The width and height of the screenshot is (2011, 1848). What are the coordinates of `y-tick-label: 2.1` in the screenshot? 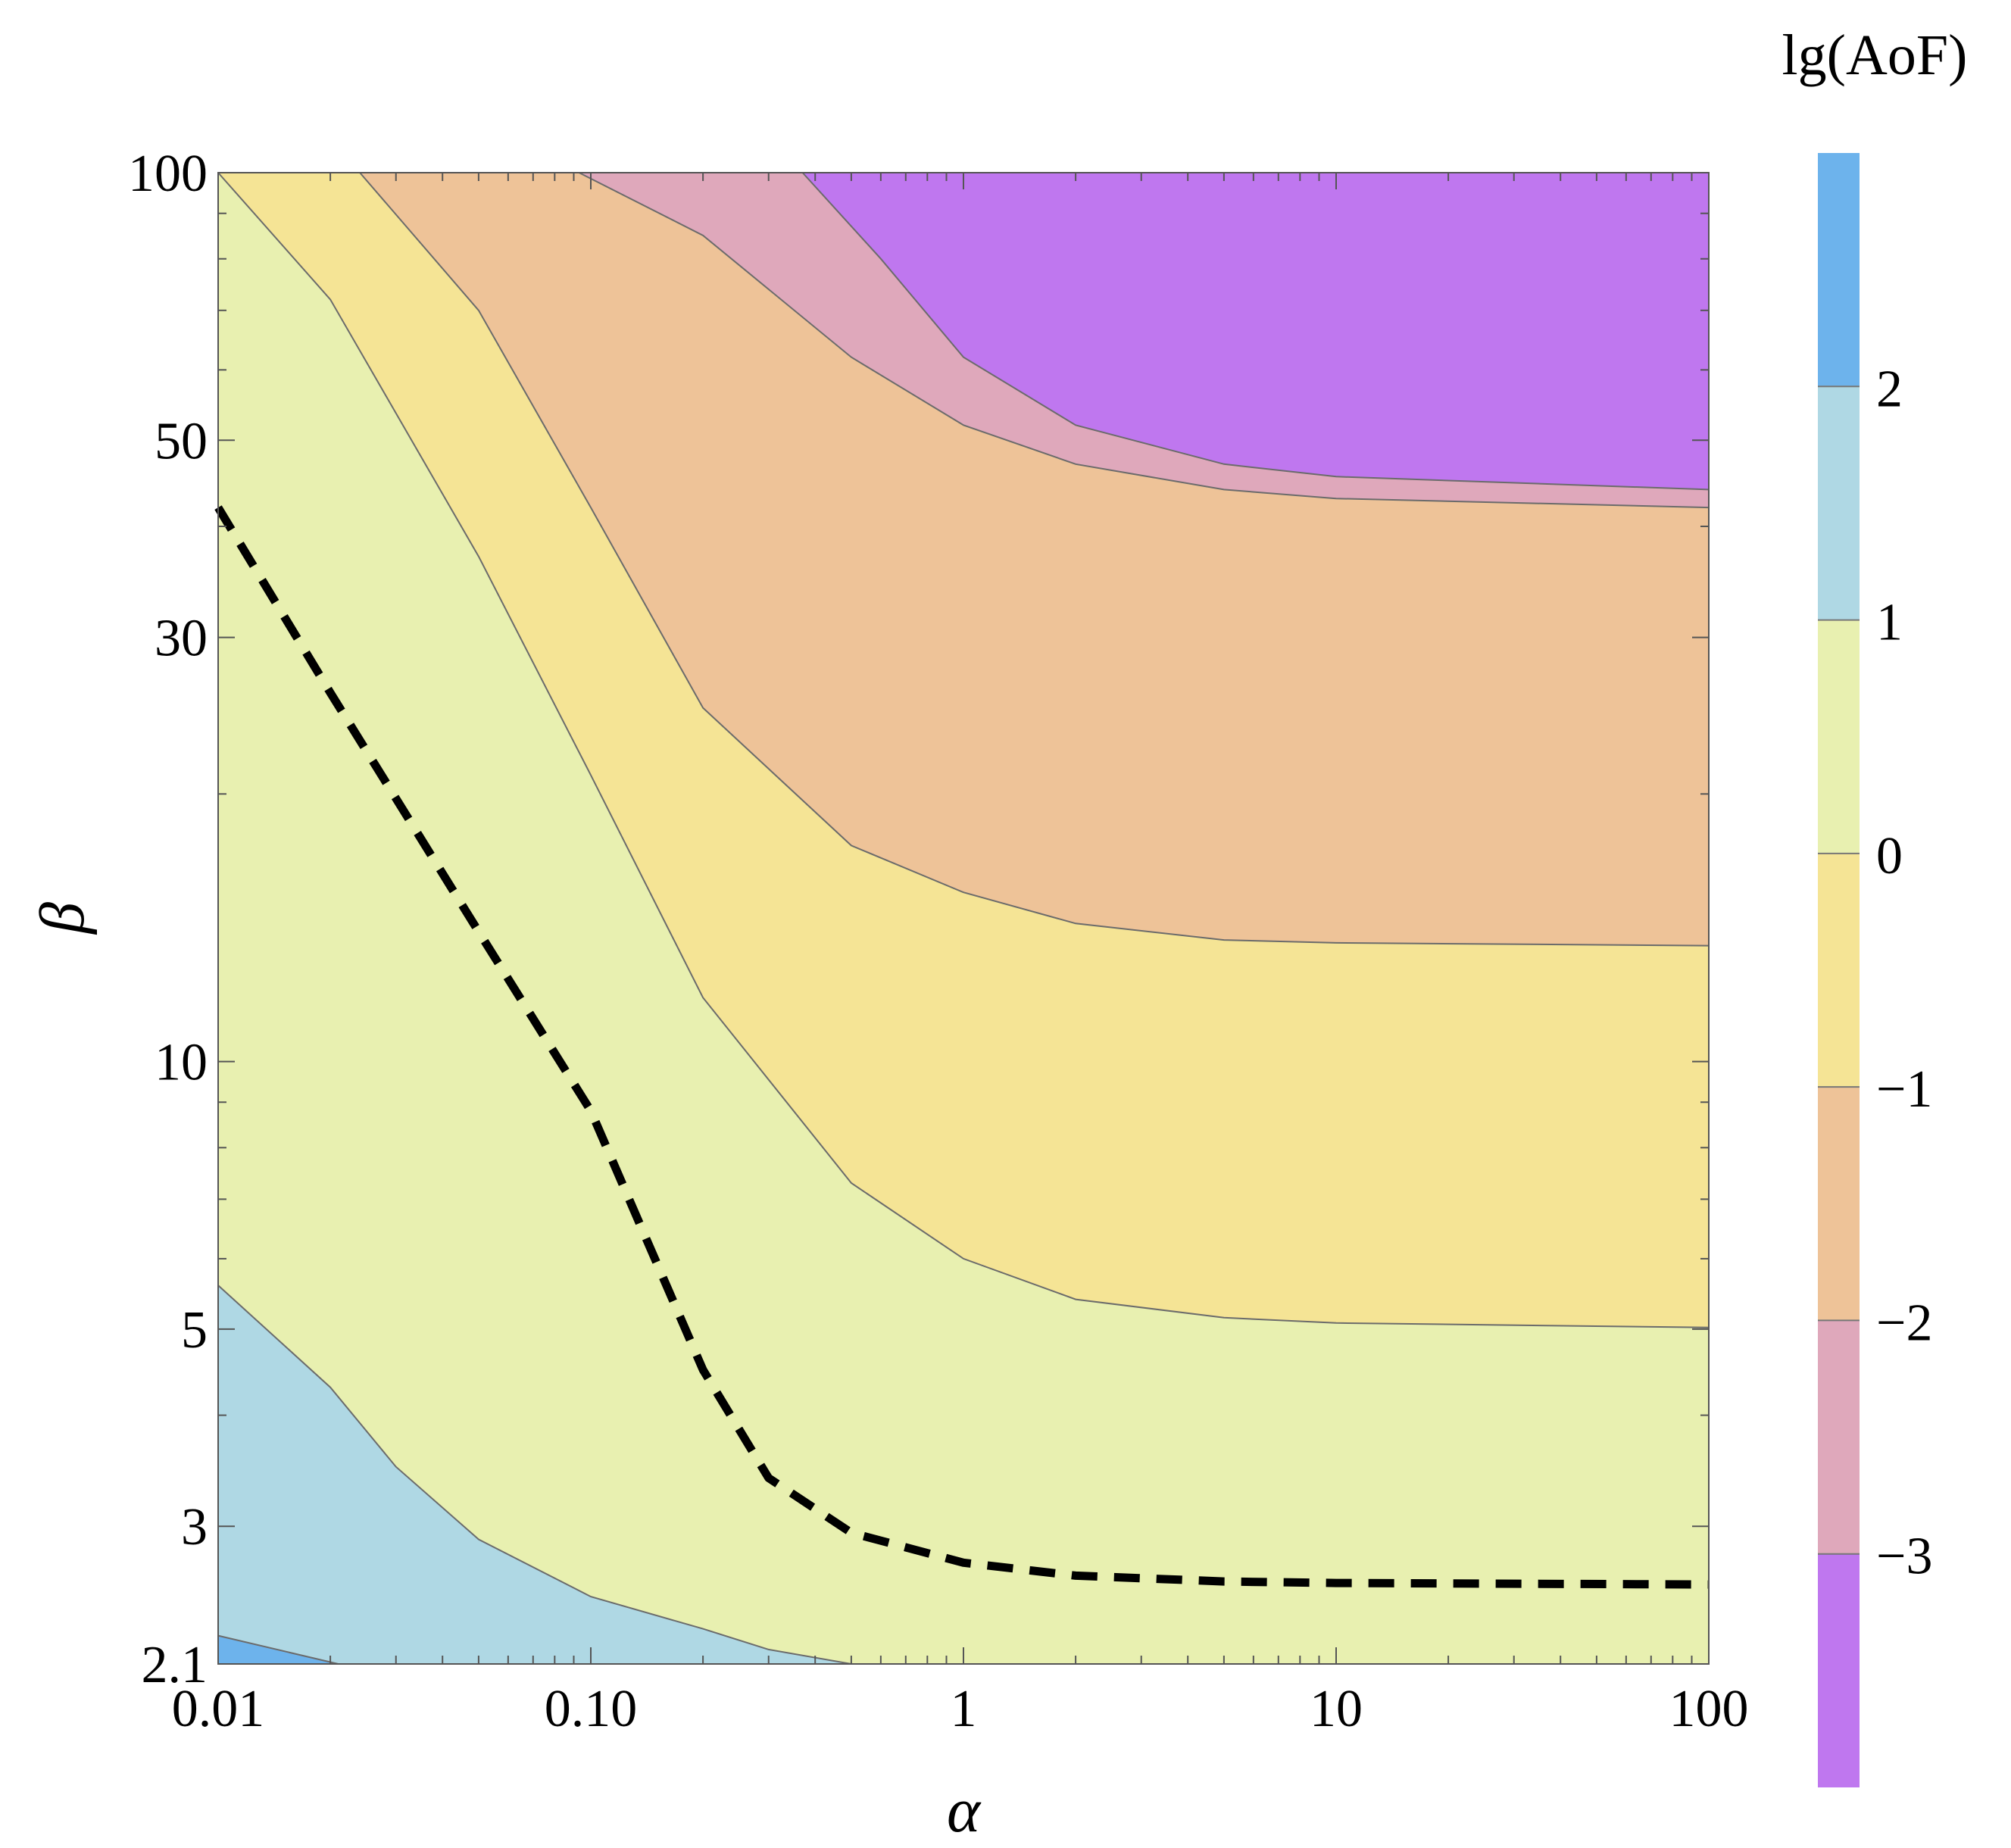 It's located at (175, 1665).